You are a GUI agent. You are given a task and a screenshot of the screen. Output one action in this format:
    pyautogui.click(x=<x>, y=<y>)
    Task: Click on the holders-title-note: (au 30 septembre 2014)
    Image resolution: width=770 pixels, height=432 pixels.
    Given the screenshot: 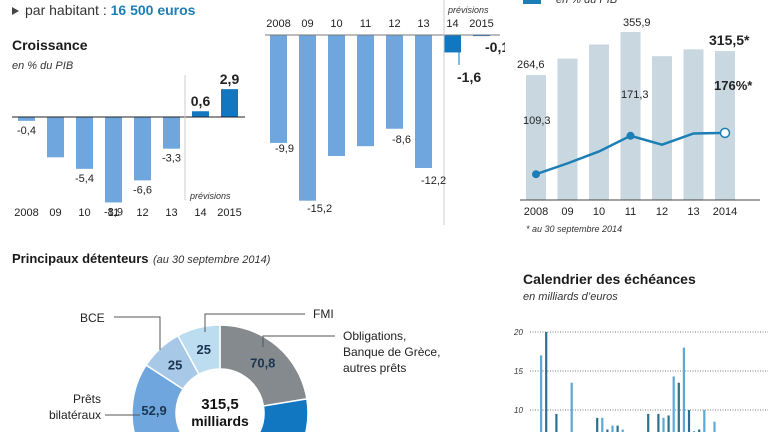 What is the action you would take?
    pyautogui.click(x=212, y=260)
    